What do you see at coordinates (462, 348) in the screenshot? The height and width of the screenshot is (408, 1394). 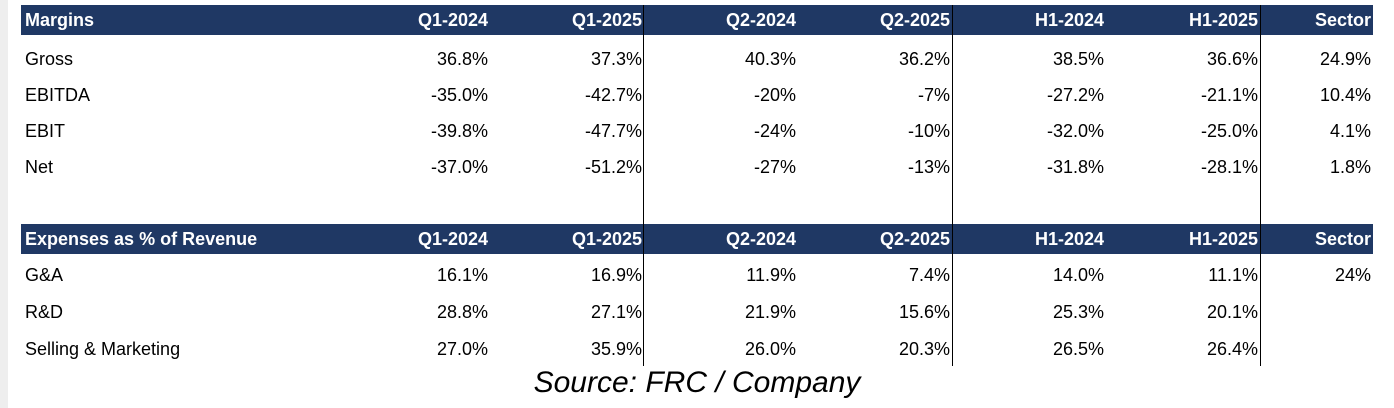 I see `cell-q1-2024: 27.0%` at bounding box center [462, 348].